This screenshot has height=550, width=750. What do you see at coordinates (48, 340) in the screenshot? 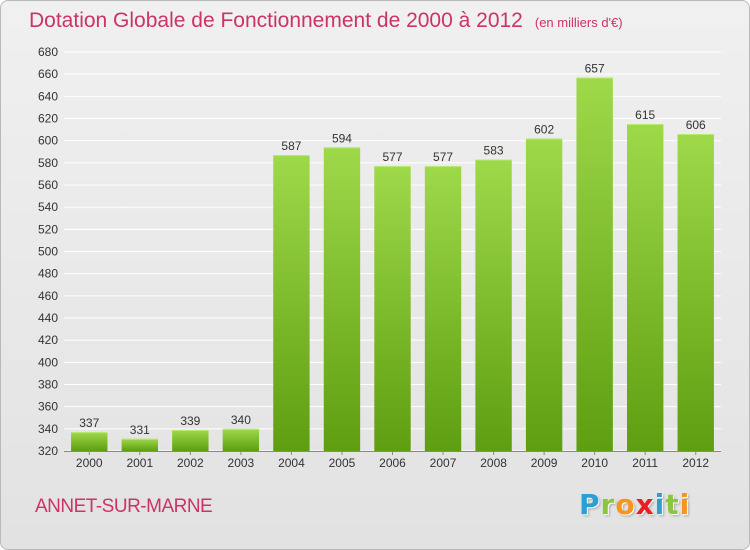
I see `y-tick-label: 420` at bounding box center [48, 340].